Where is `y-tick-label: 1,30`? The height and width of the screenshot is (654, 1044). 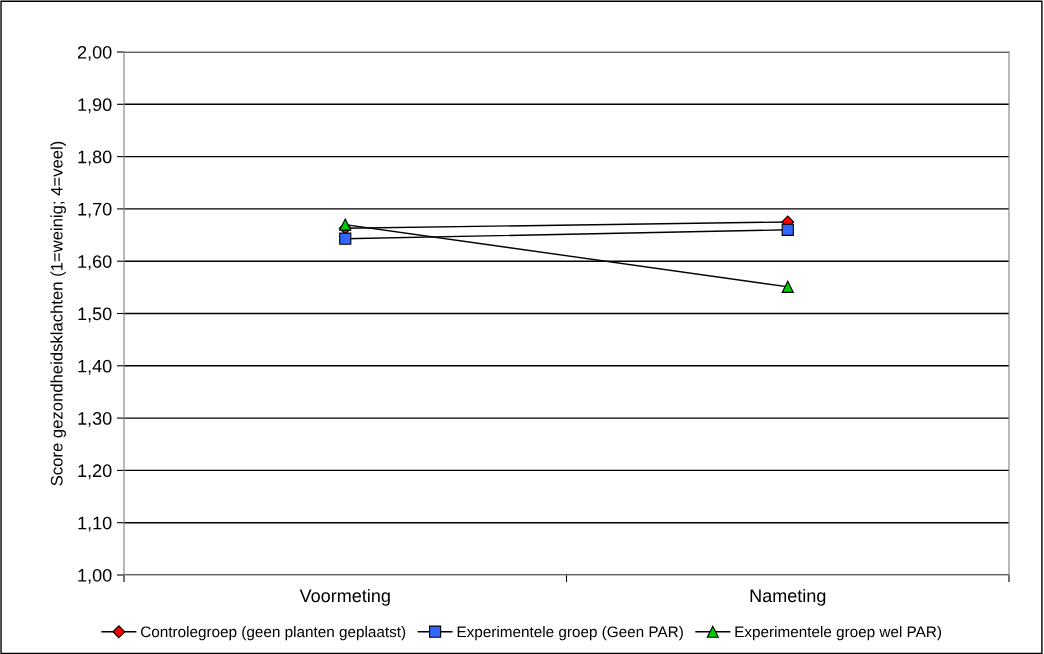 y-tick-label: 1,30 is located at coordinates (95, 419).